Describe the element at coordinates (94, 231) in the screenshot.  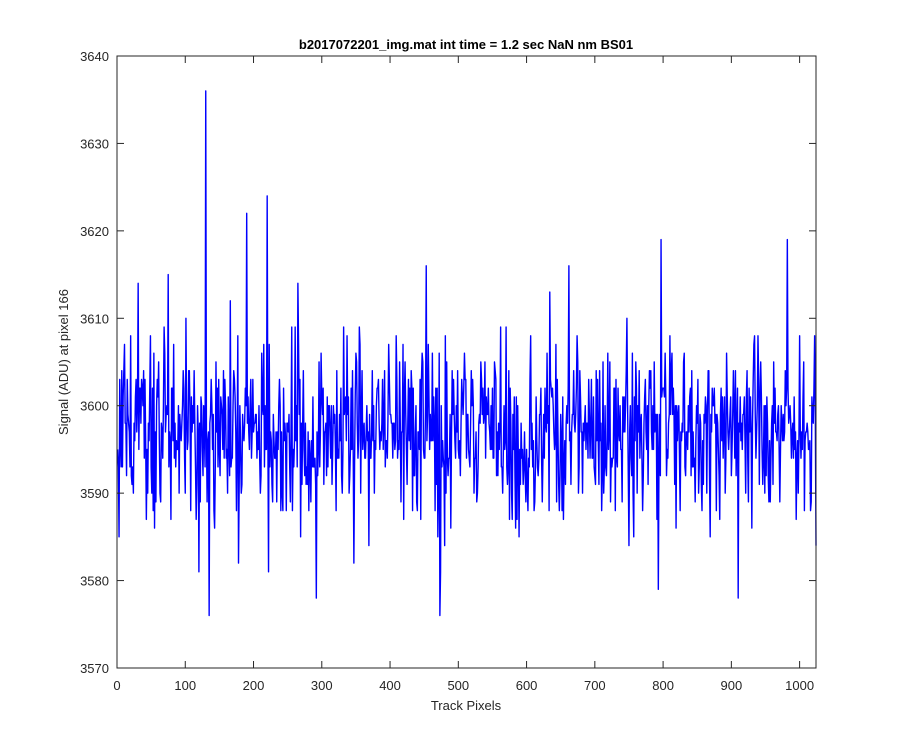
I see `y-tick-label: 3620` at that location.